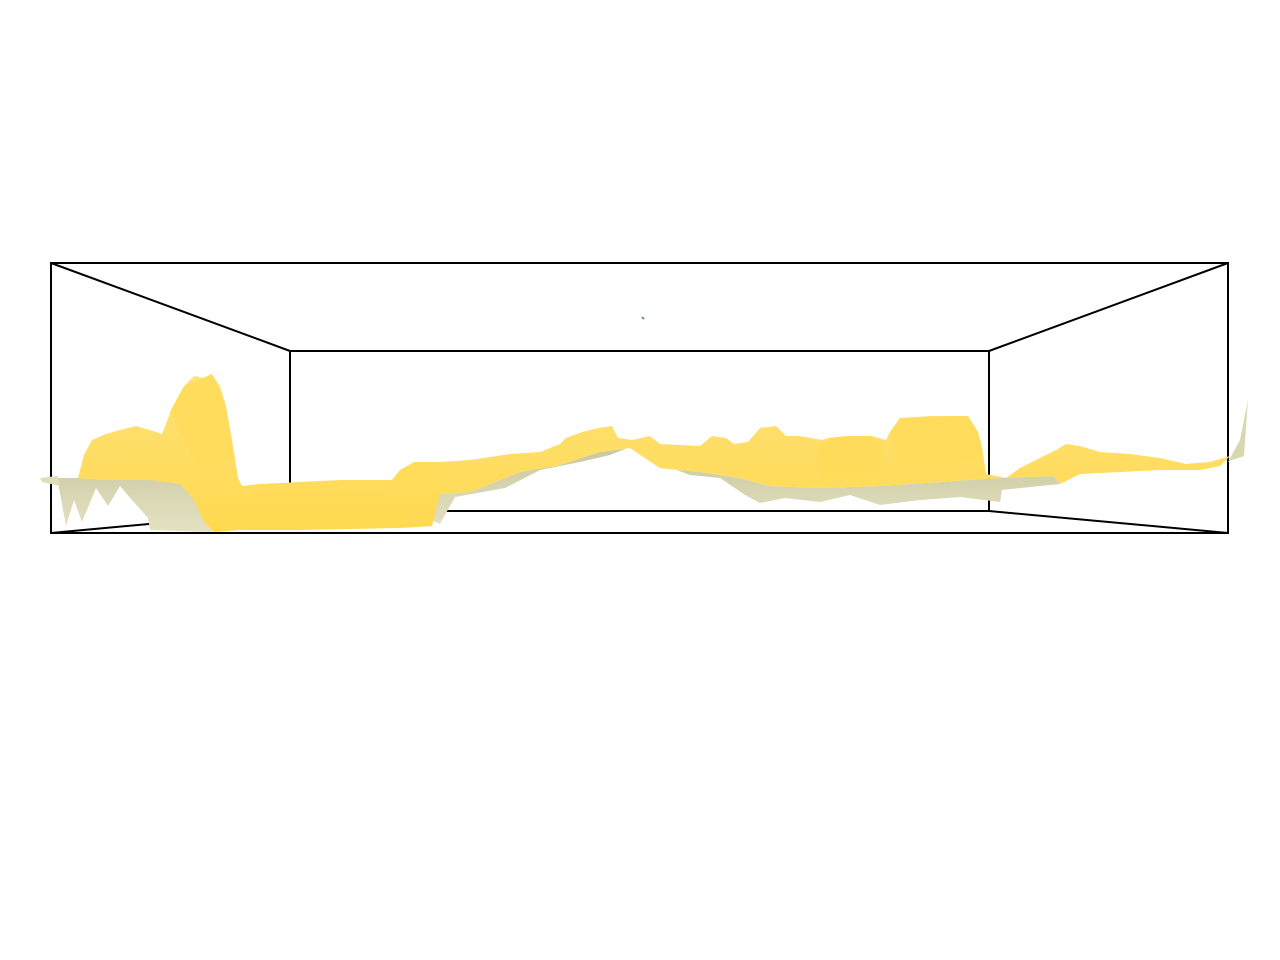  I want to click on surface-left-edge, so click(50, 481).